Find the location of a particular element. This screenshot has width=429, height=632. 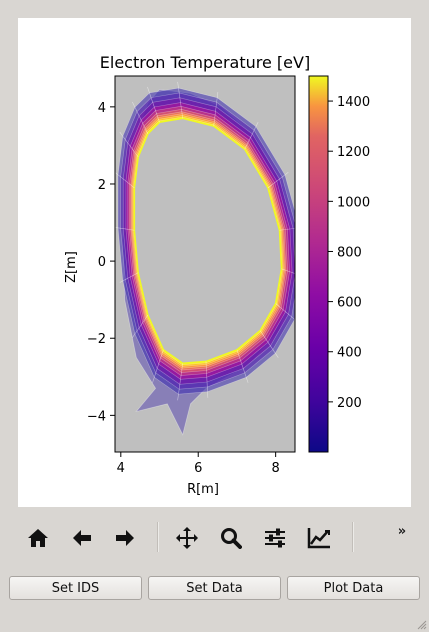

x-tick-label: 8 is located at coordinates (276, 468).